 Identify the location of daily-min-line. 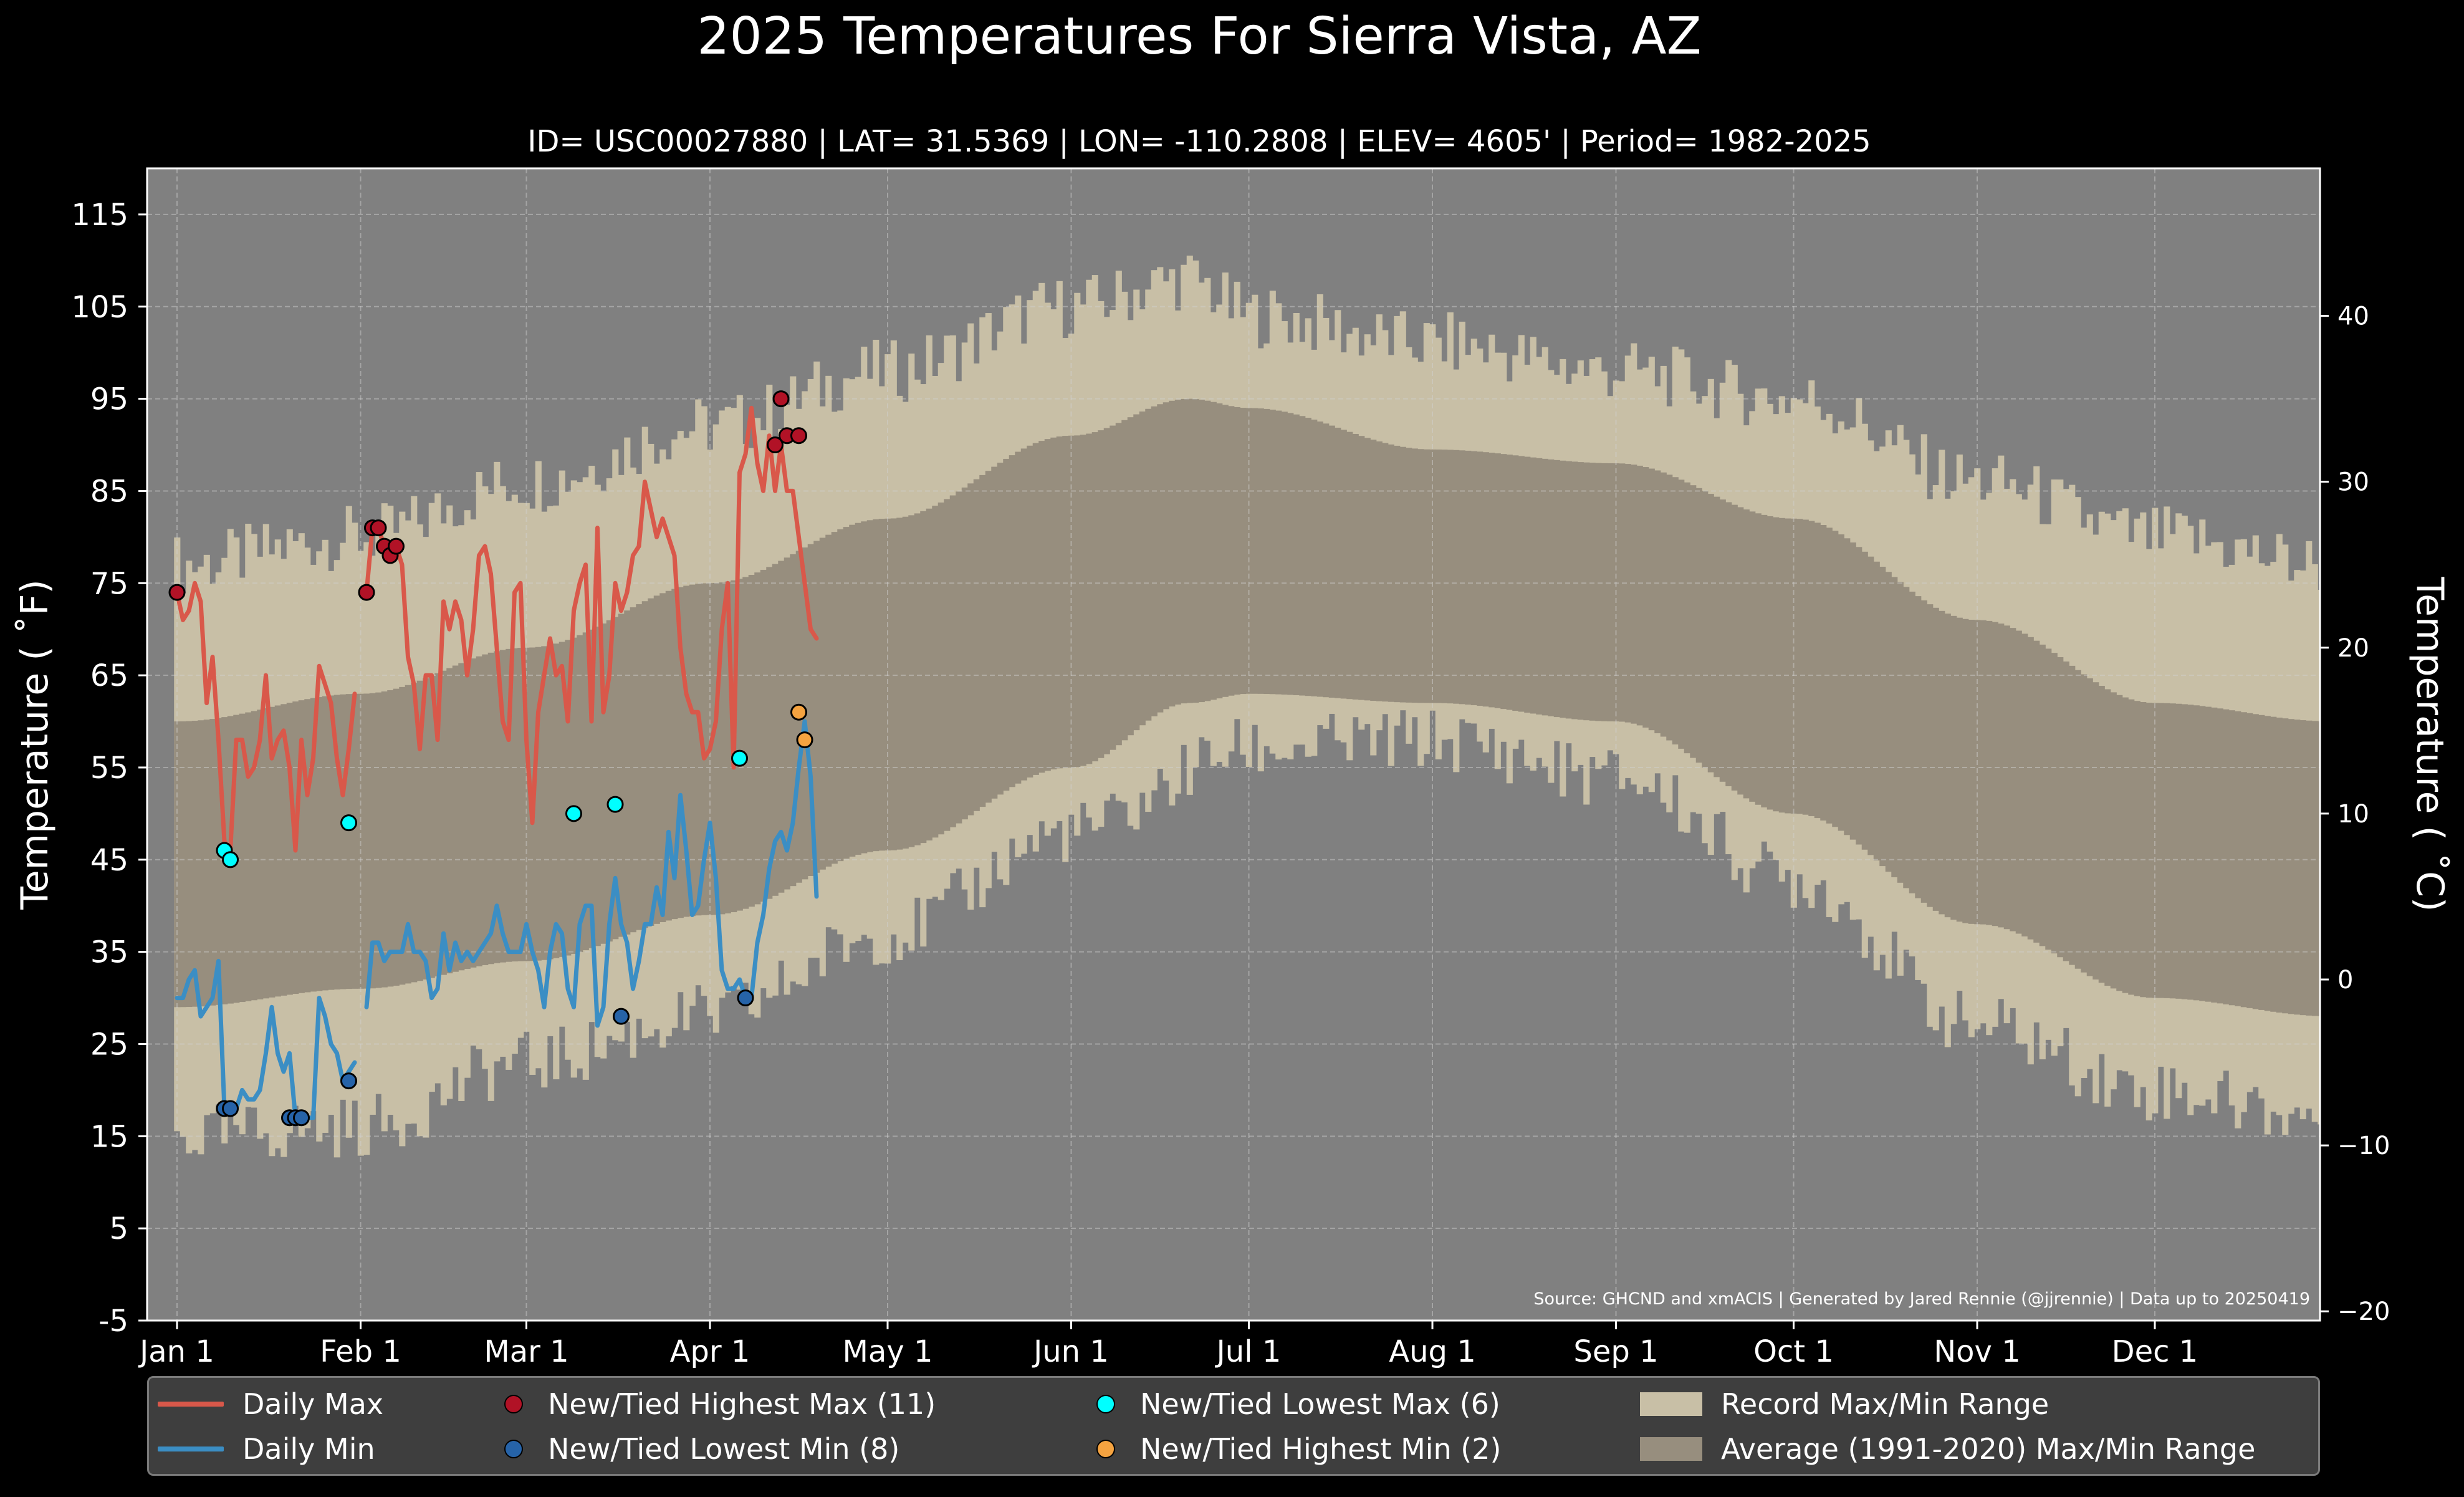
(591, 873).